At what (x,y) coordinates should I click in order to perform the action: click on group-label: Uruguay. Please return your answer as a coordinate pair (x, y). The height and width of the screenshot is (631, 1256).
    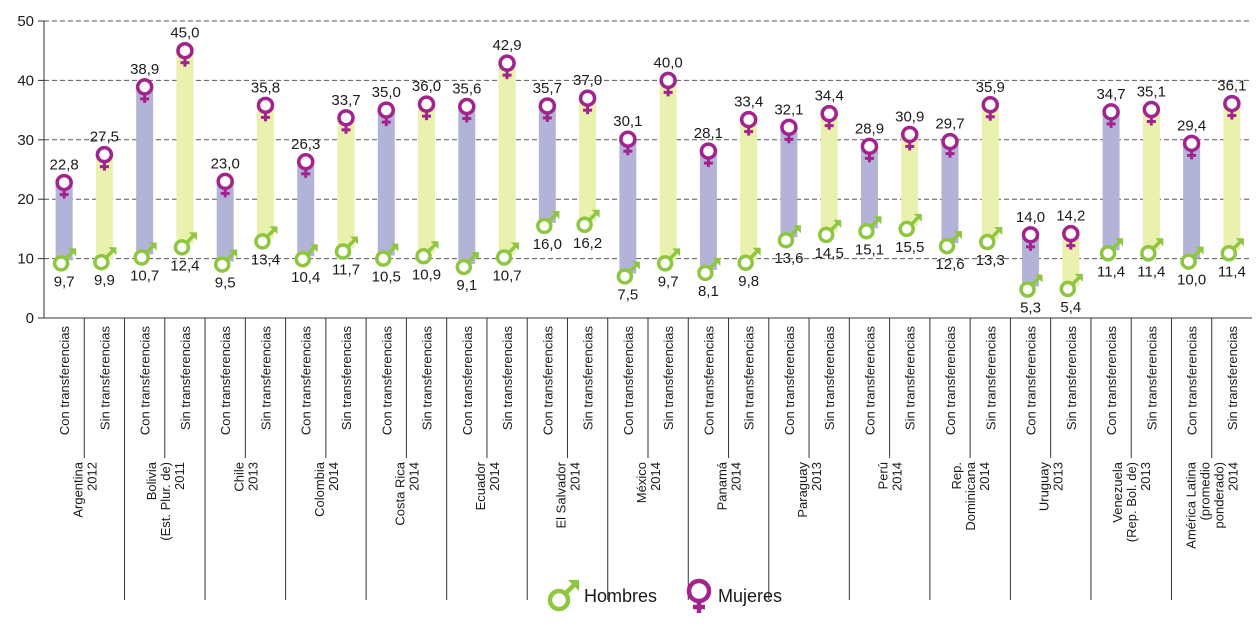
    Looking at the image, I should click on (1044, 487).